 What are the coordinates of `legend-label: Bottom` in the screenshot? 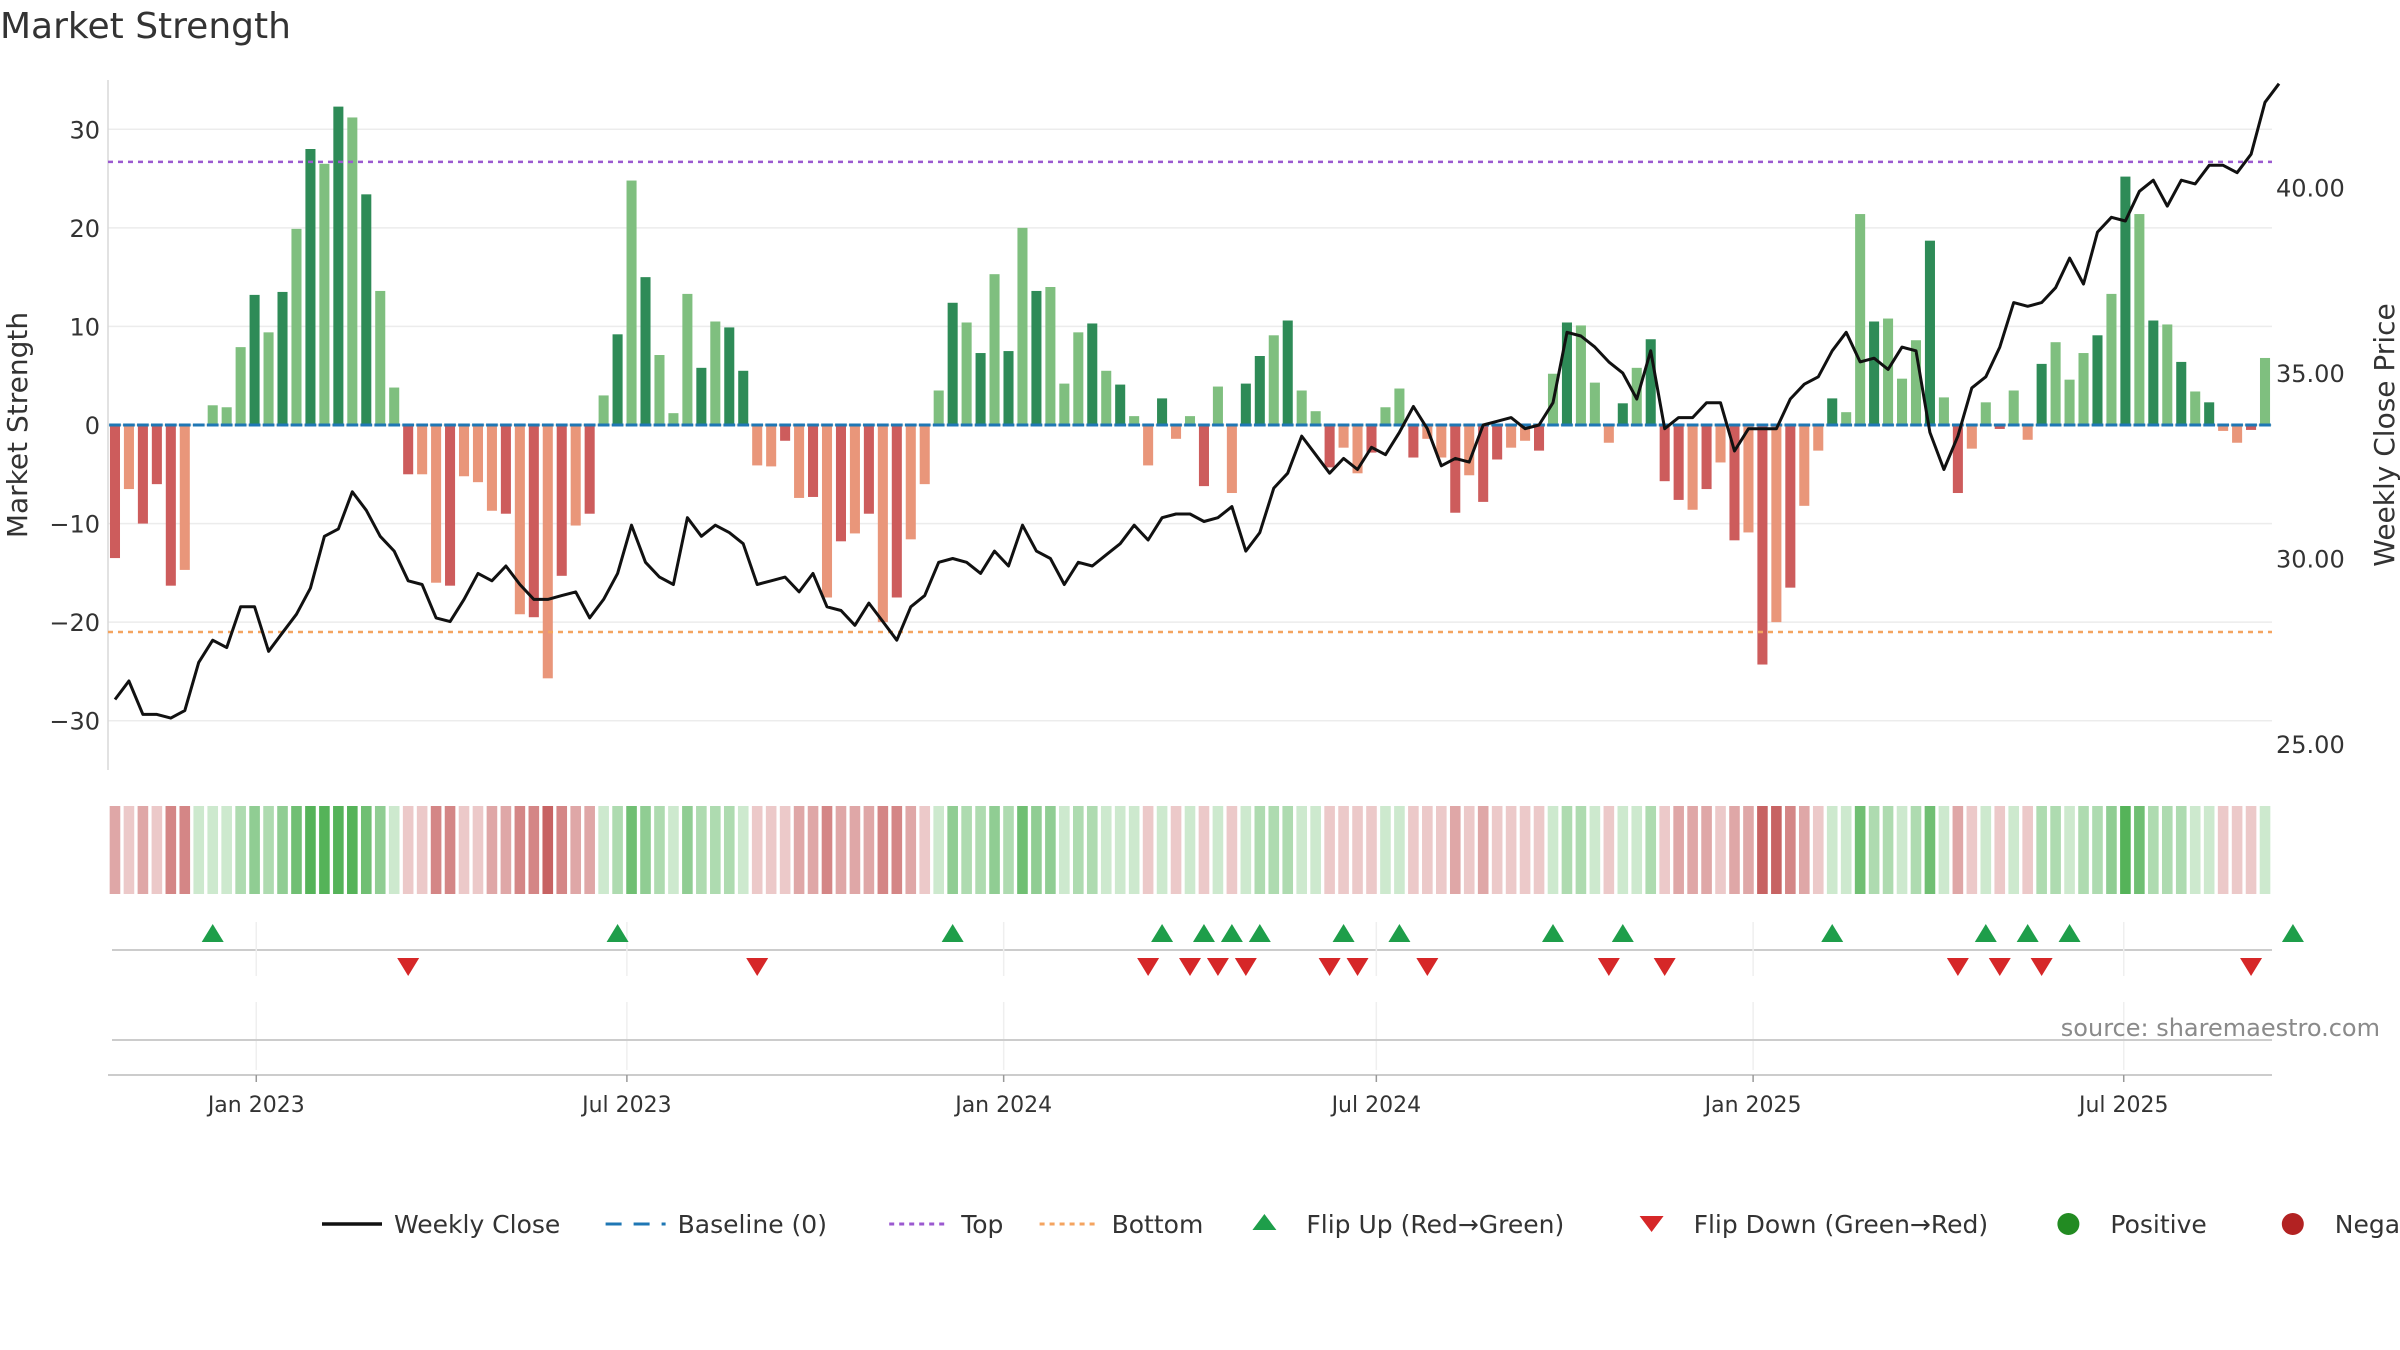 It's located at (1158, 1224).